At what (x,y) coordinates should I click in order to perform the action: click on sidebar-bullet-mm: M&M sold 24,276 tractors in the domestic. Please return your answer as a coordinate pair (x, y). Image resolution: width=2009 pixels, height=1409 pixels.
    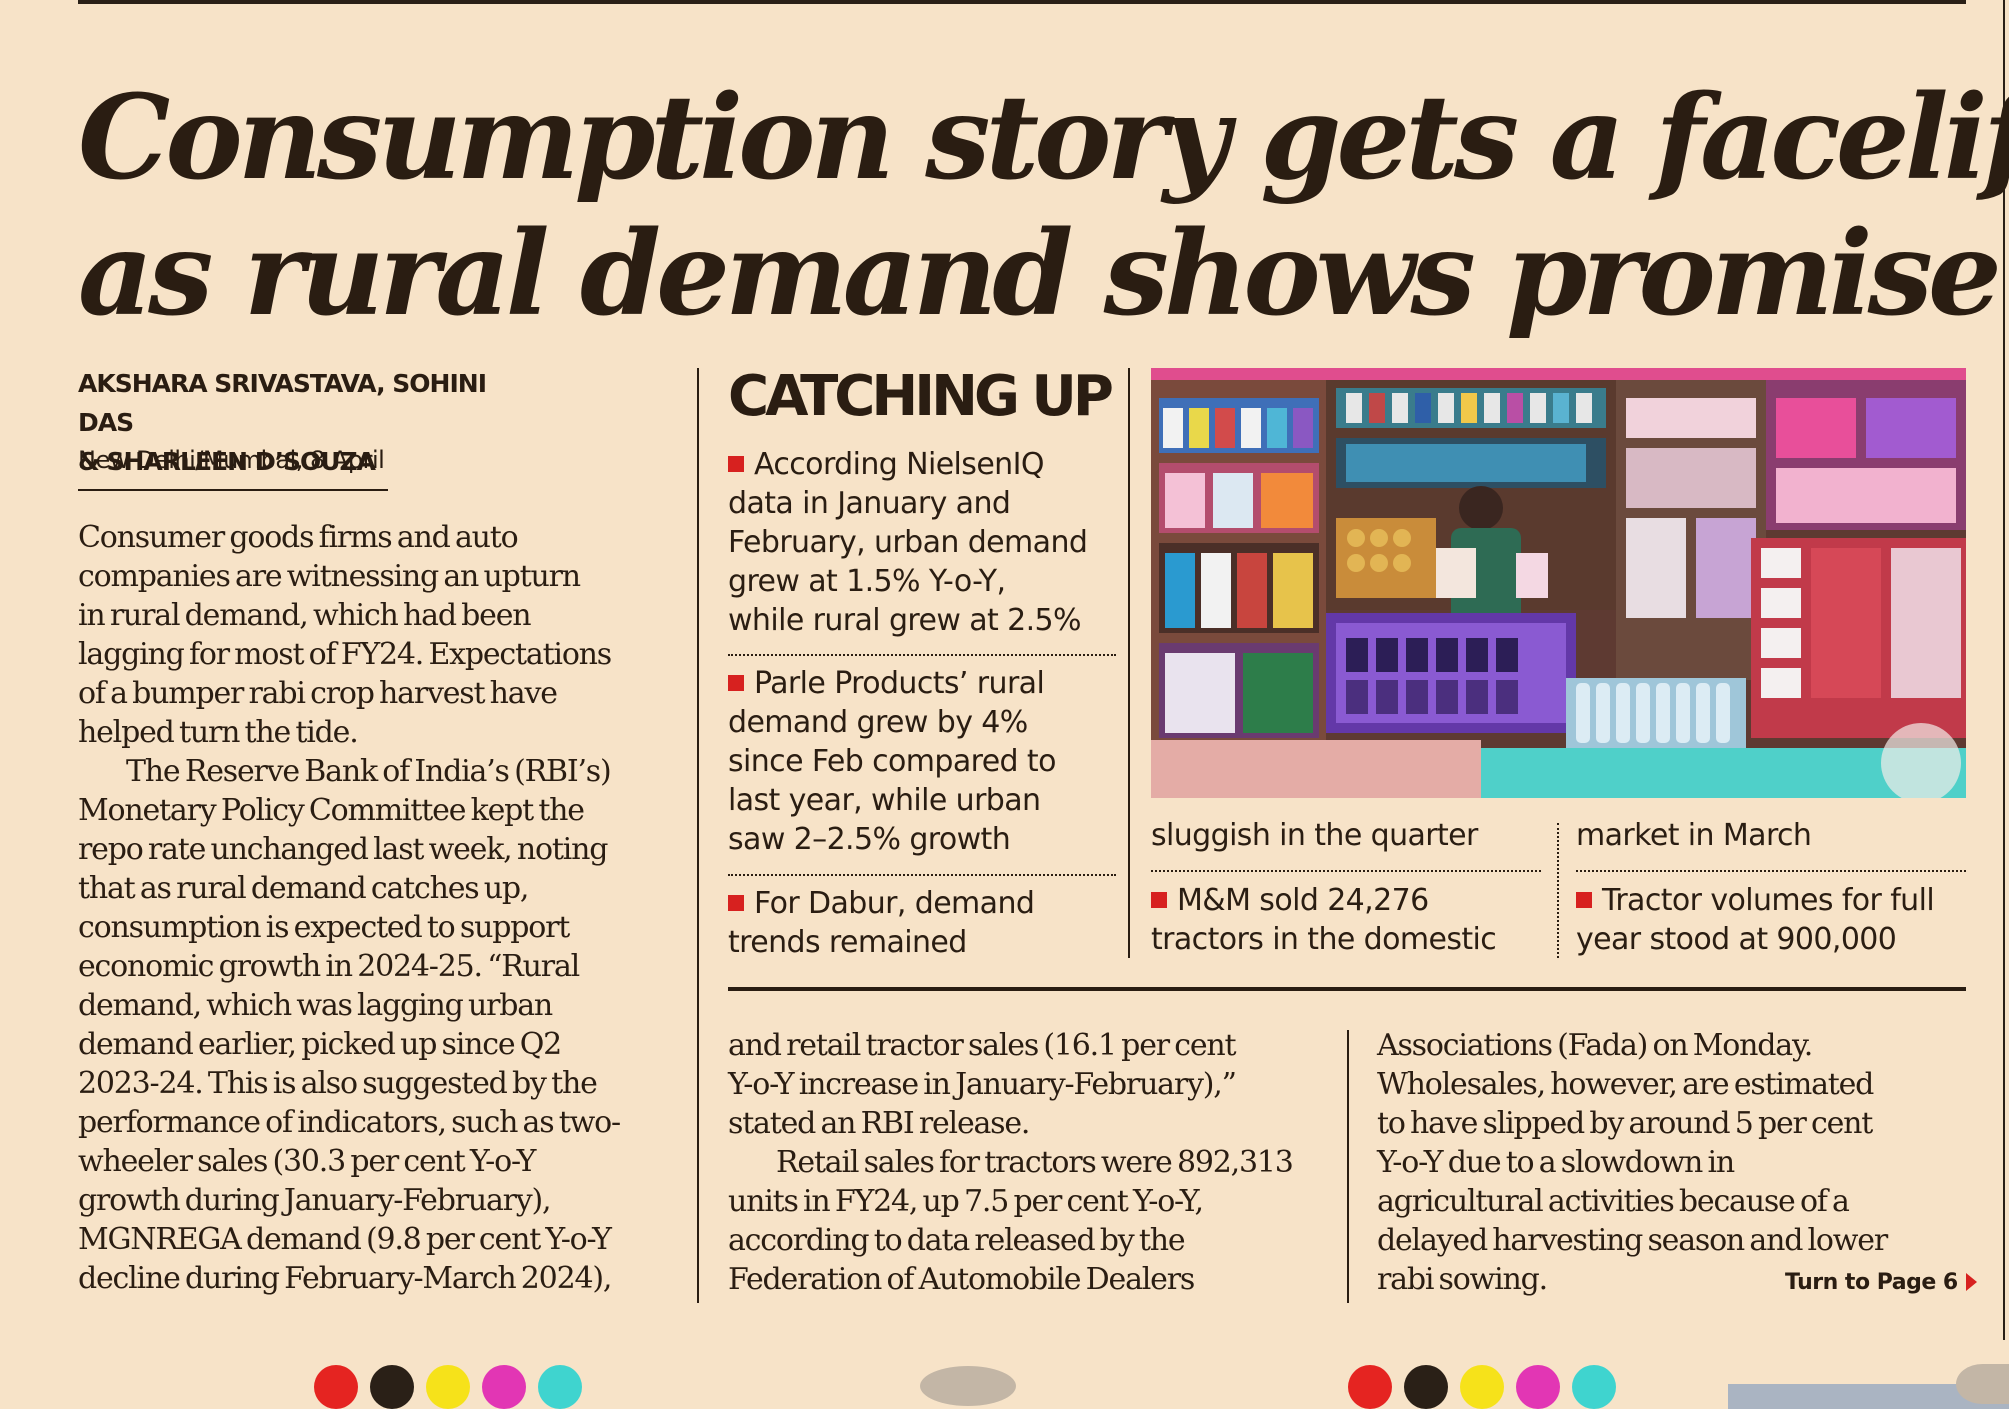
    Looking at the image, I should click on (1324, 920).